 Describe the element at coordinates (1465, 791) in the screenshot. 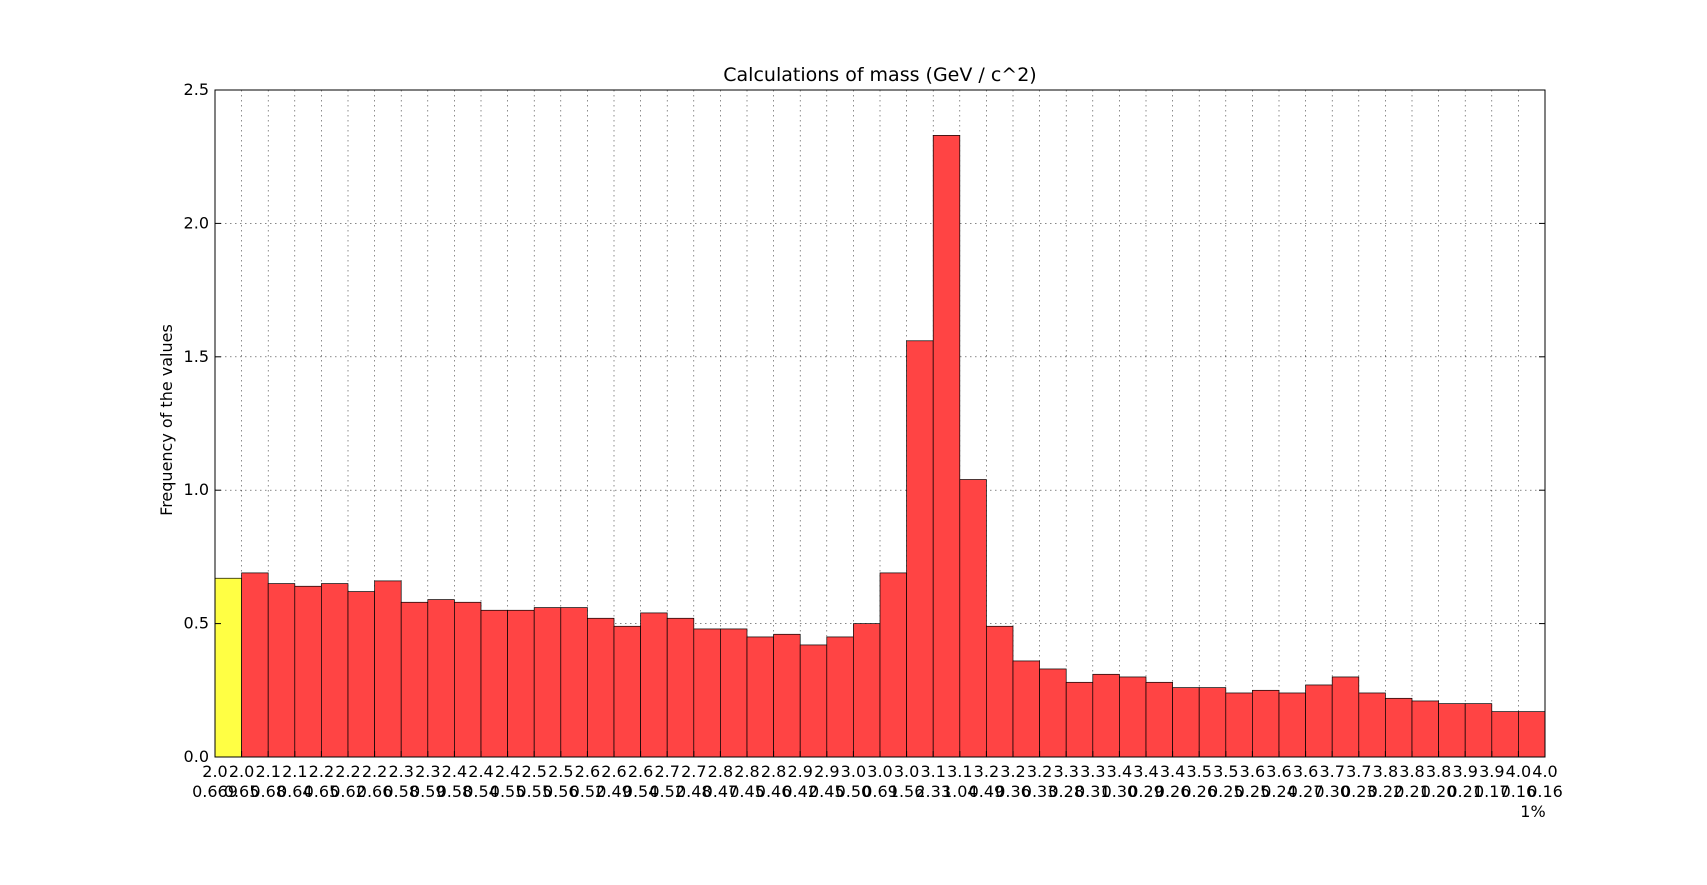

I see `x-tick-sublabel: 0.21` at that location.